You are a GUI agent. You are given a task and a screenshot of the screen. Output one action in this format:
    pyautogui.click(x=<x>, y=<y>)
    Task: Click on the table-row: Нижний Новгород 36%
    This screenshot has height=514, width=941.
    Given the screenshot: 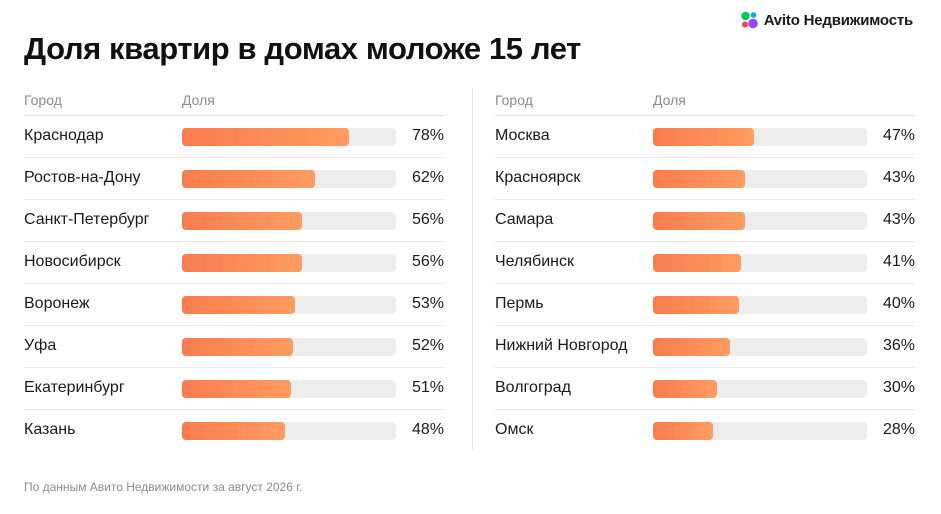 What is the action you would take?
    pyautogui.click(x=705, y=347)
    